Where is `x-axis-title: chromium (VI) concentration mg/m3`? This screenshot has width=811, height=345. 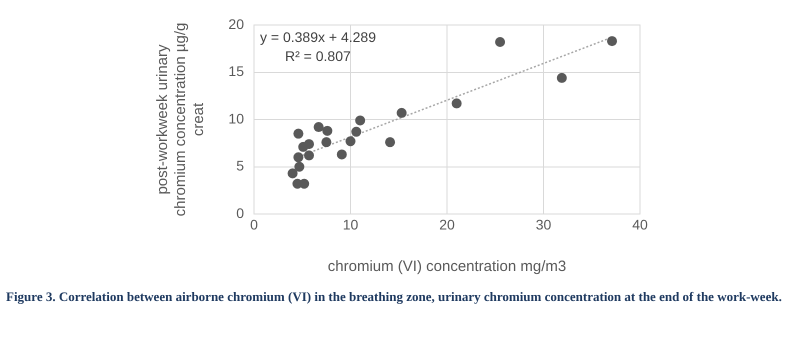 x-axis-title: chromium (VI) concentration mg/m3 is located at coordinates (447, 267).